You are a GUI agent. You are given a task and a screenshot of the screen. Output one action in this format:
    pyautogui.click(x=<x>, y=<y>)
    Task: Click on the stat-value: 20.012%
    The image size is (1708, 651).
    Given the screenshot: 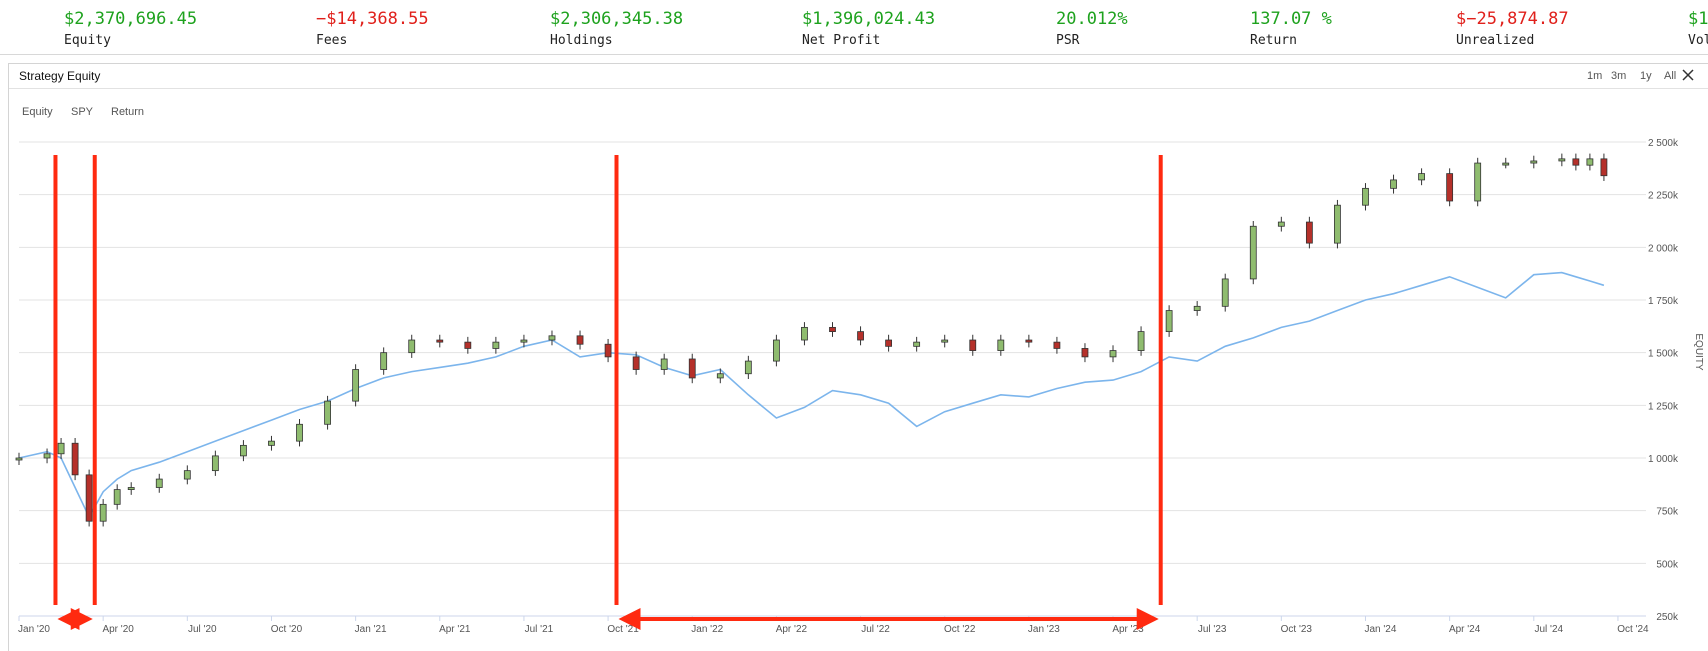 What is the action you would take?
    pyautogui.click(x=1092, y=19)
    